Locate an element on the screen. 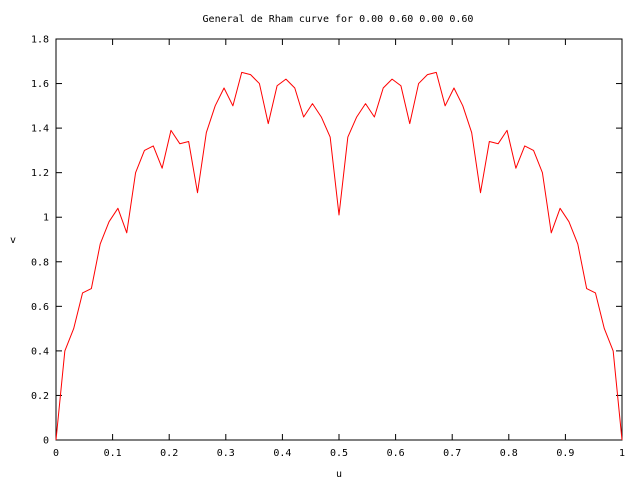 The width and height of the screenshot is (640, 480). x-tick-label: 0.5 is located at coordinates (339, 453).